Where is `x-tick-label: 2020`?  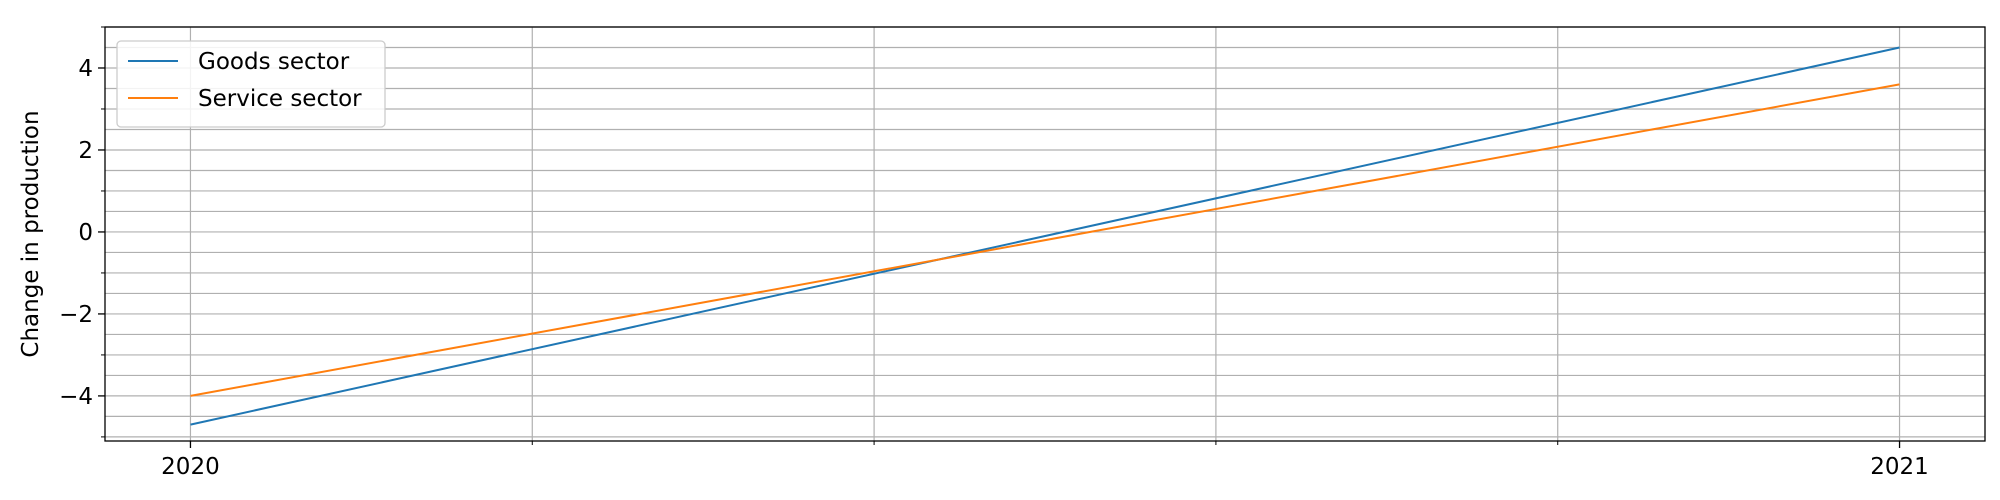
x-tick-label: 2020 is located at coordinates (190, 467).